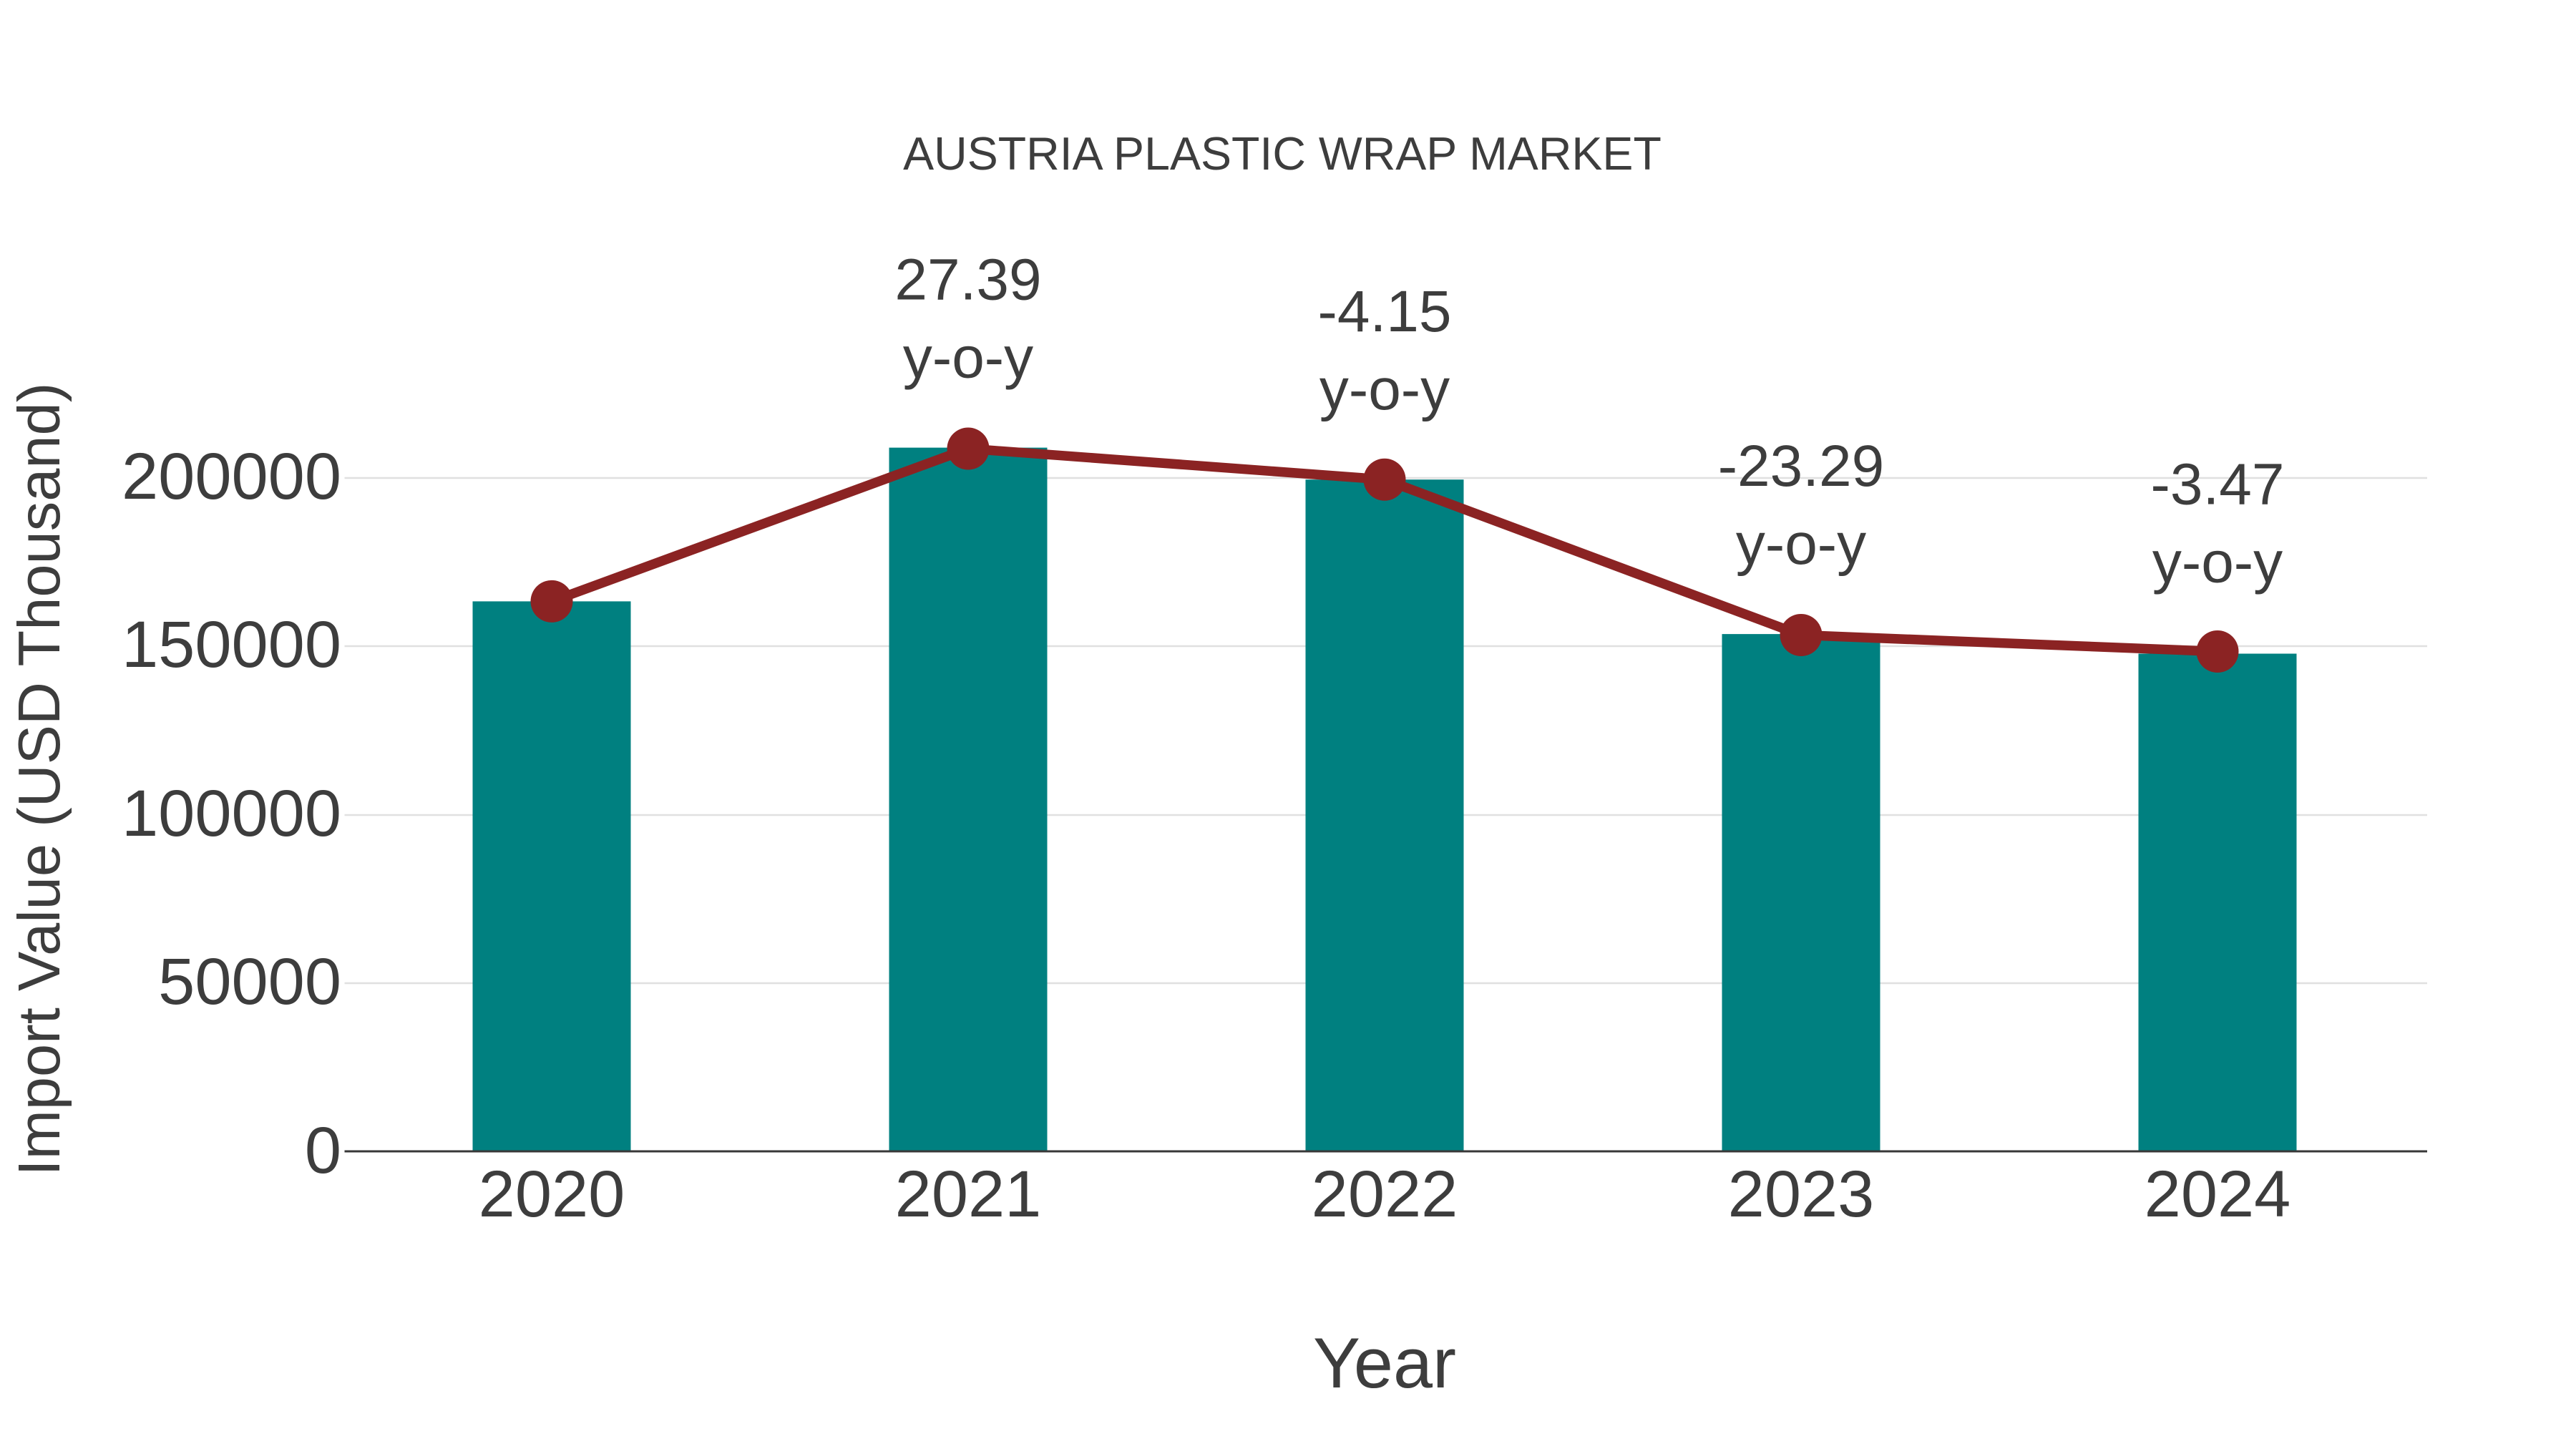  What do you see at coordinates (2218, 1194) in the screenshot?
I see `svg-text: 2024` at bounding box center [2218, 1194].